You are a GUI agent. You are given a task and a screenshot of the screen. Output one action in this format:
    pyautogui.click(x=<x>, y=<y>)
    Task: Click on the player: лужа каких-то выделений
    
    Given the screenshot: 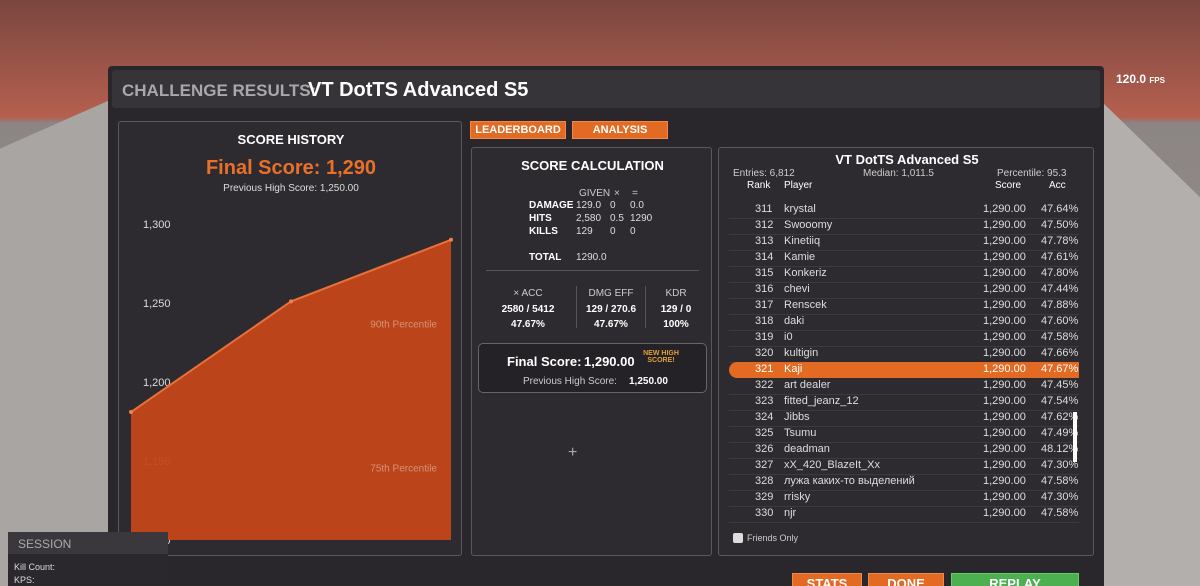 What is the action you would take?
    pyautogui.click(x=849, y=481)
    